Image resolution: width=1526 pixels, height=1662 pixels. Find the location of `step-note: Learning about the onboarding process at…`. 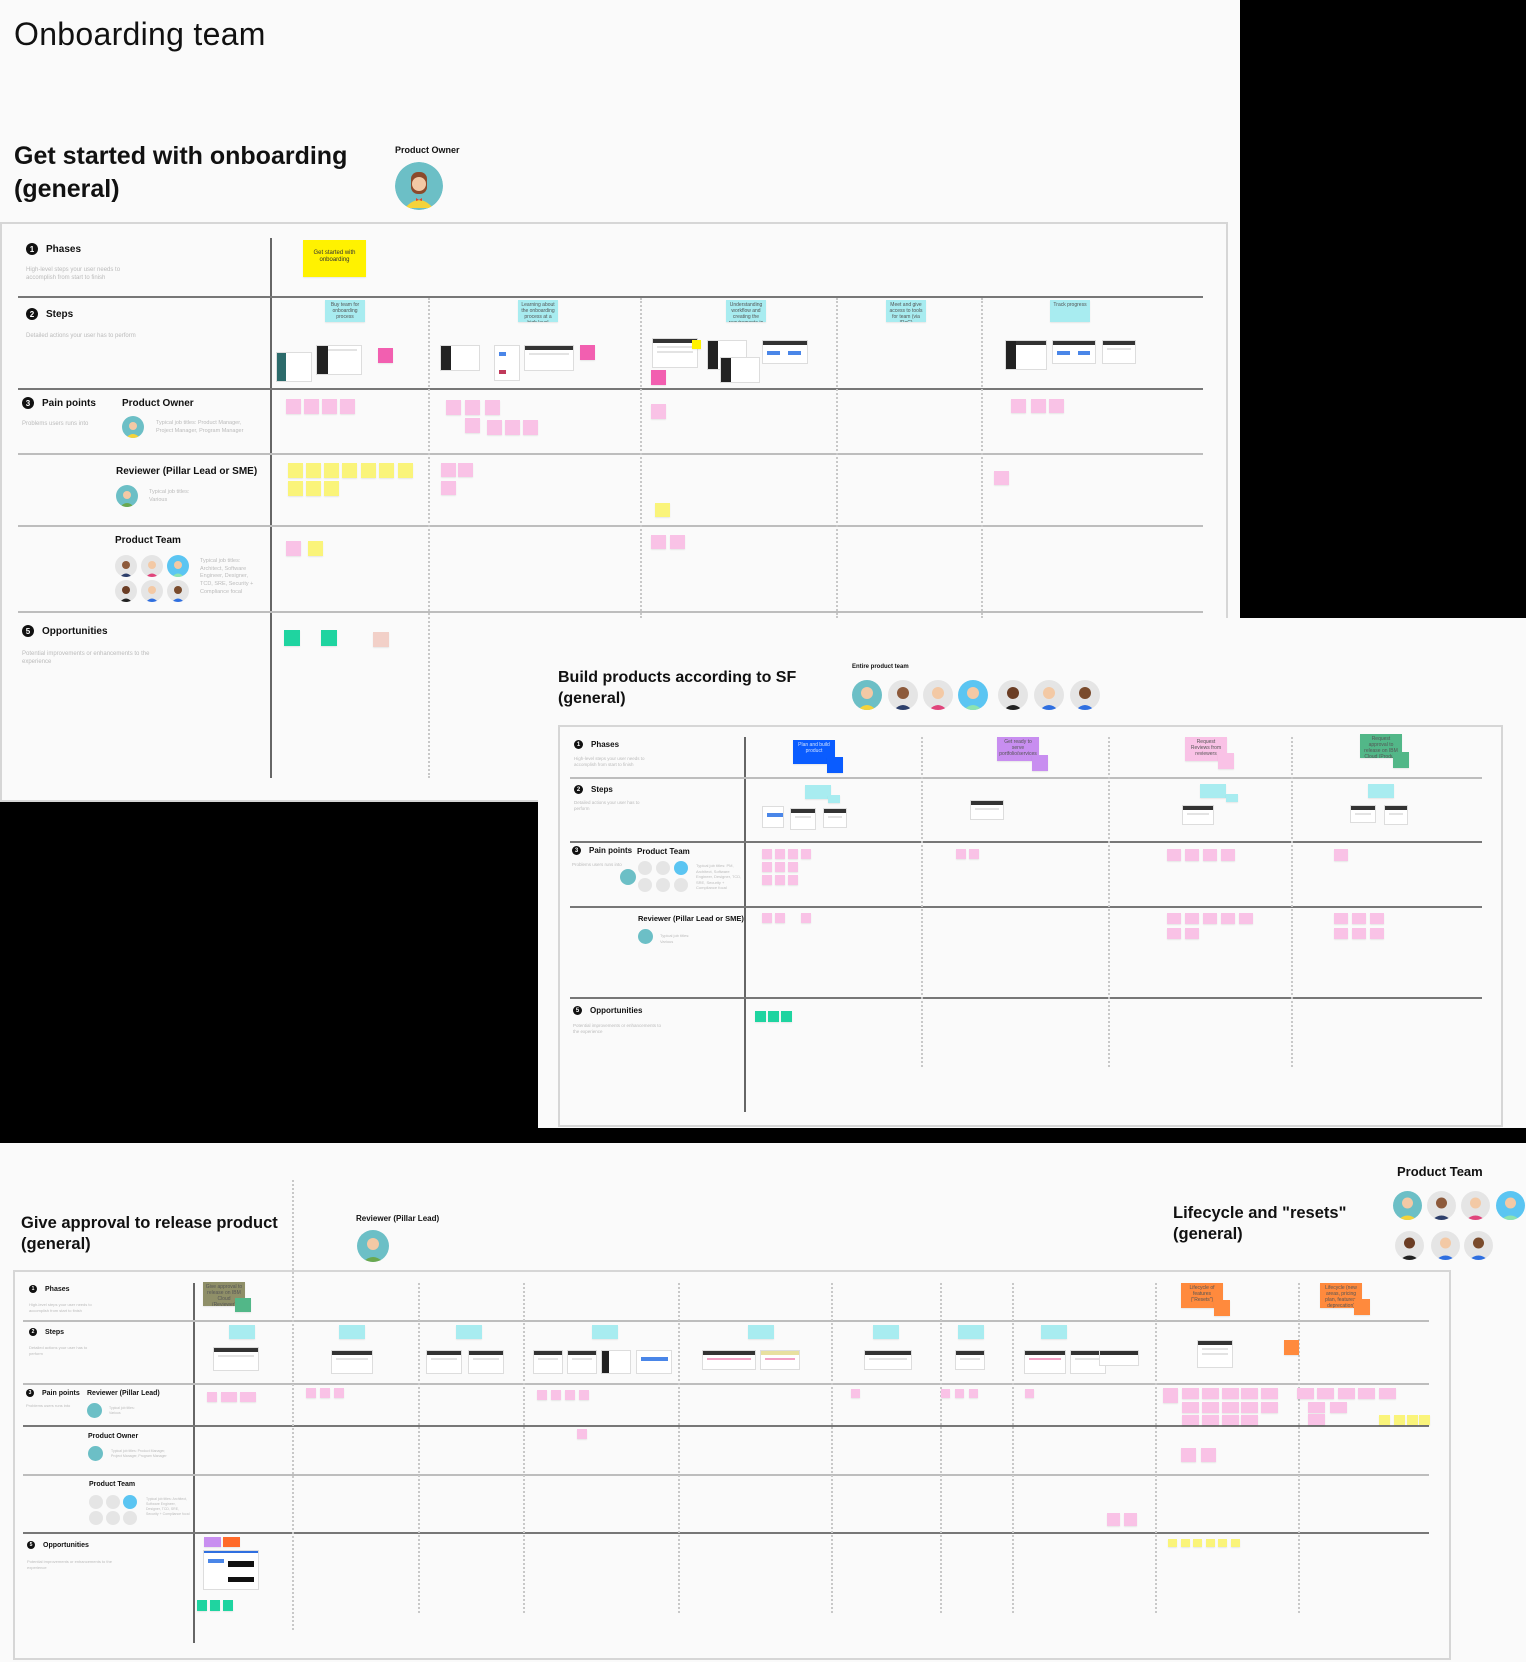

step-note: Learning about the onboarding process at… is located at coordinates (538, 311).